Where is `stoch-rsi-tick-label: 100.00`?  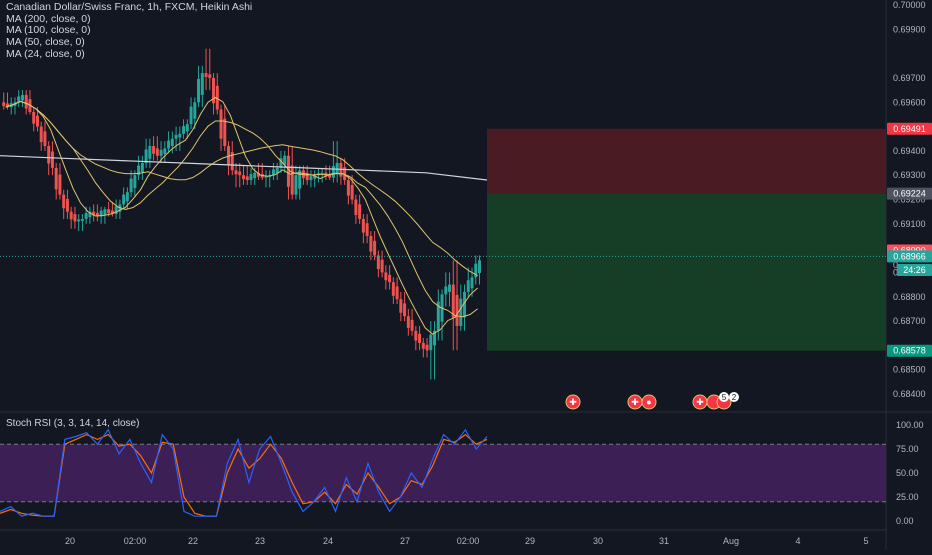
stoch-rsi-tick-label: 100.00 is located at coordinates (910, 425).